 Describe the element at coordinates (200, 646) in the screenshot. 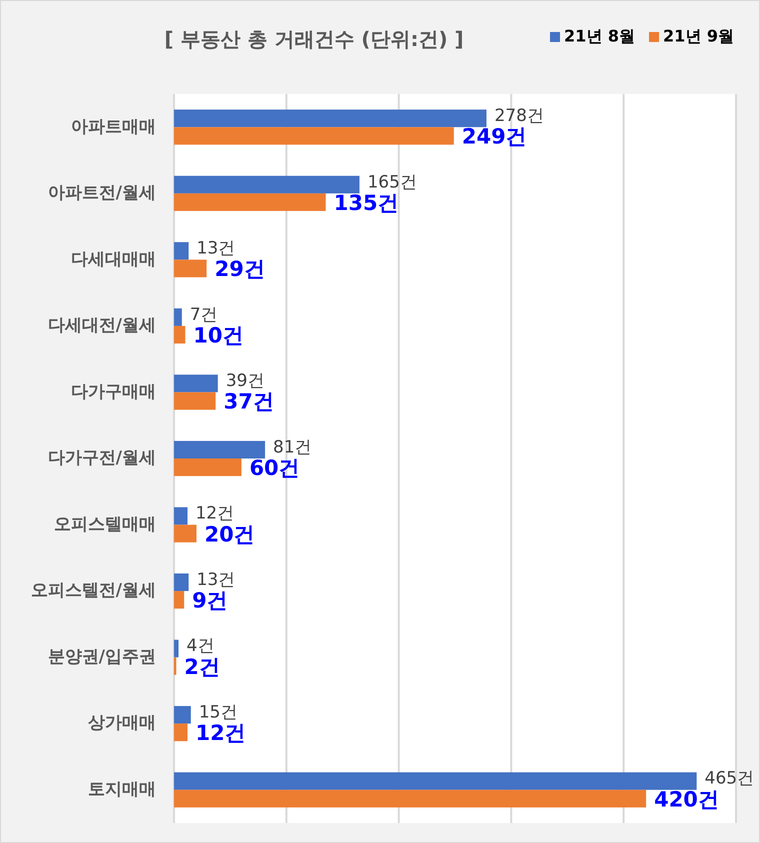

I see `data-label: 4건` at that location.